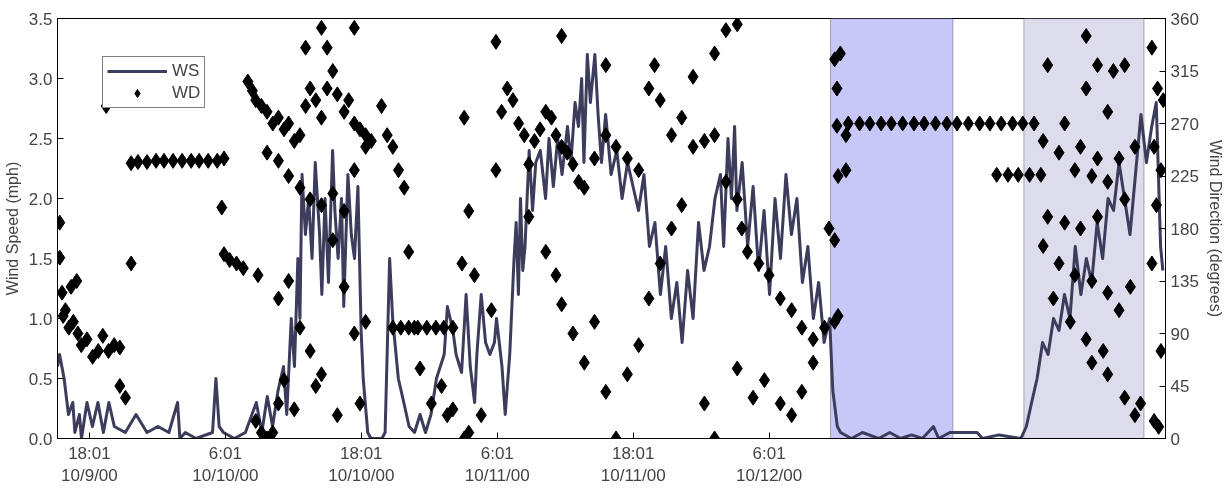  What do you see at coordinates (186, 71) in the screenshot?
I see `legend-label: WS` at bounding box center [186, 71].